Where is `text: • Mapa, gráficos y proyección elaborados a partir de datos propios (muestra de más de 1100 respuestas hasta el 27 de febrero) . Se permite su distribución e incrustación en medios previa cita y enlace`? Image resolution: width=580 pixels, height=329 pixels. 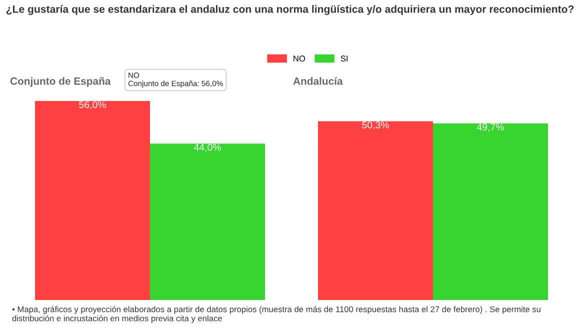
text: • Mapa, gráficos y proyección elaborados a partir de datos propios (muestra de más de 1100 respuestas hasta el 27 de febrero) . Se permite su distribución e incrustación en medios previa cita y enlace is located at coordinates (276, 314).